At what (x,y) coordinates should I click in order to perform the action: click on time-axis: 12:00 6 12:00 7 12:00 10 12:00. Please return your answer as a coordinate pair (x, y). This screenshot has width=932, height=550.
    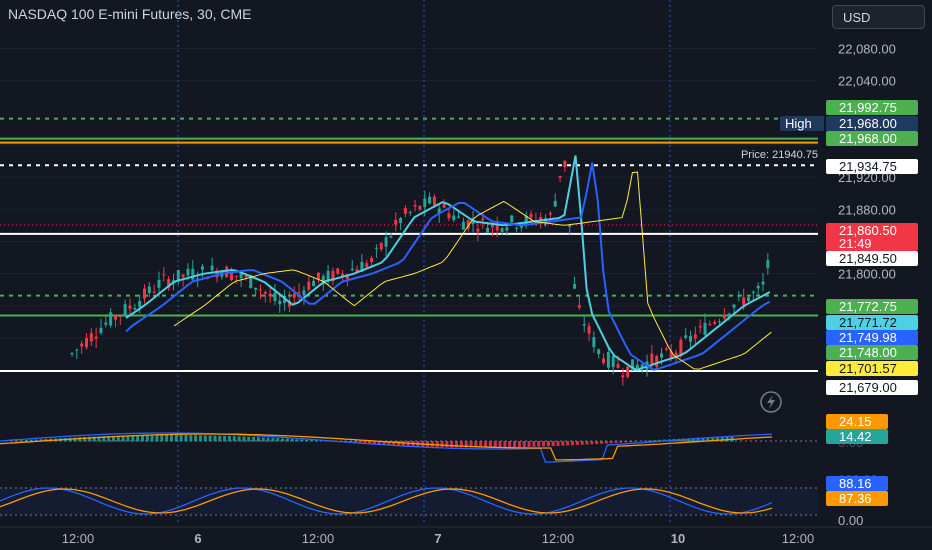
    Looking at the image, I should click on (466, 536).